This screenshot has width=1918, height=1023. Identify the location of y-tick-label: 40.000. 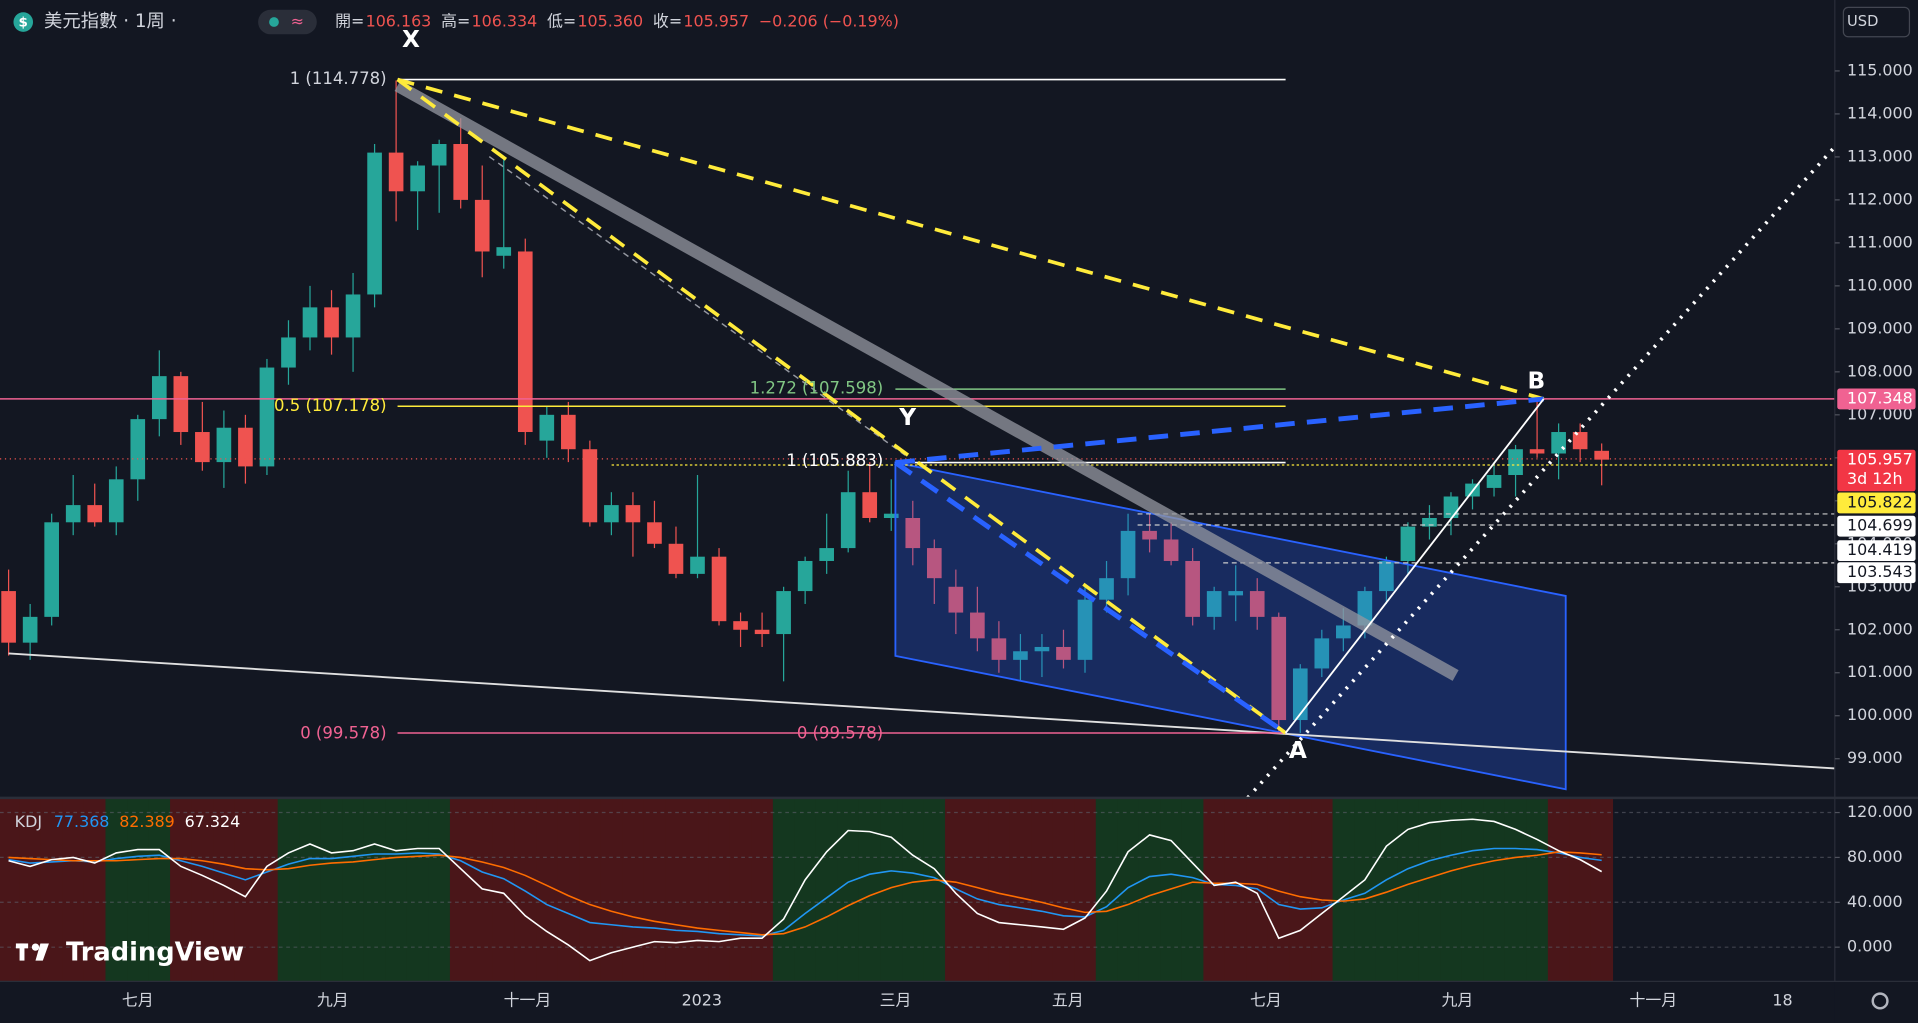
(1875, 901).